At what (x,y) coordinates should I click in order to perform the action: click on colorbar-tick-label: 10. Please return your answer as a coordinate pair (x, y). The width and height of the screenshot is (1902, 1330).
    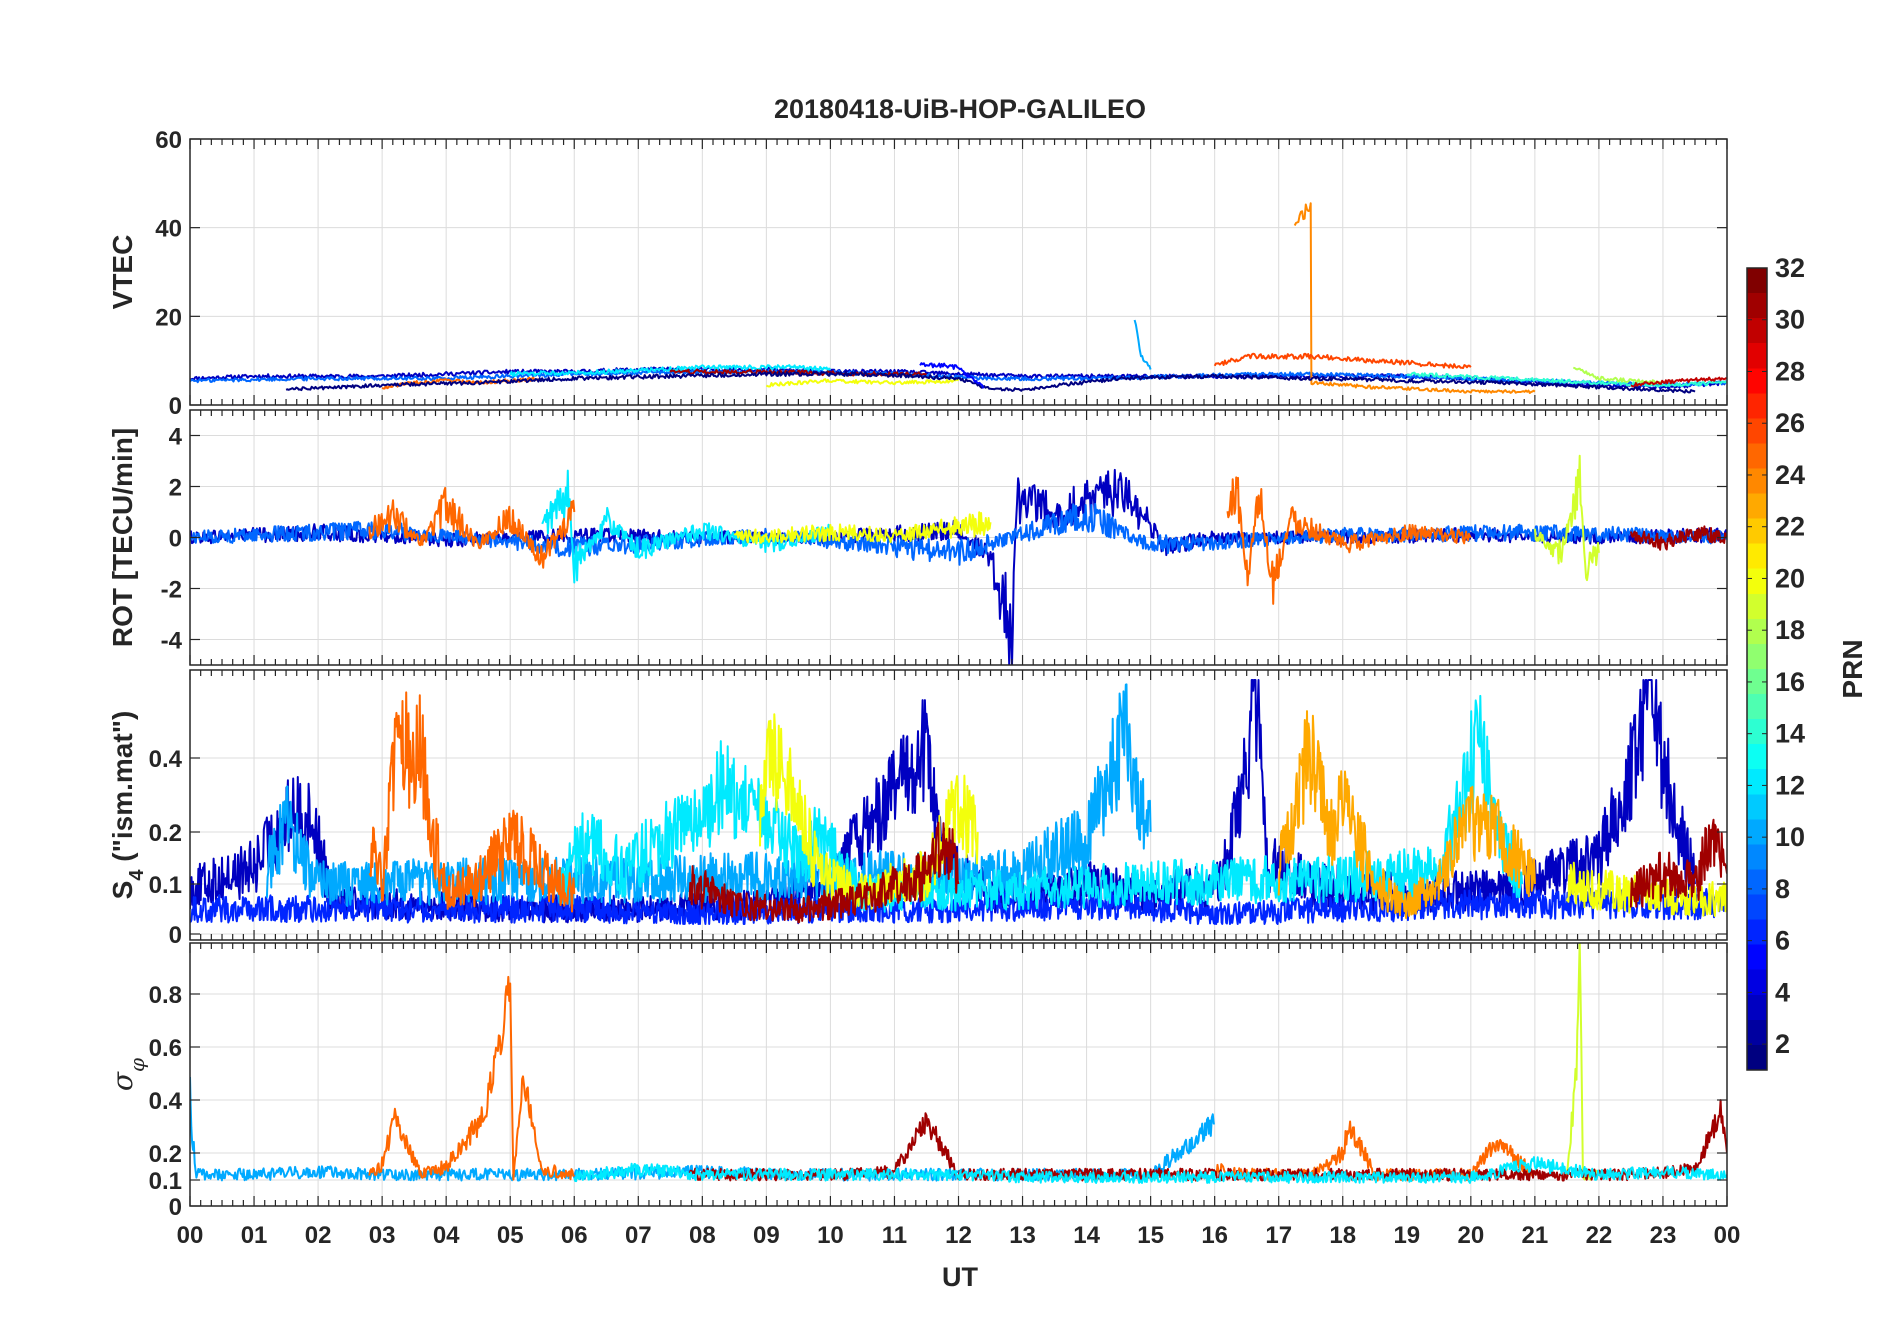
    Looking at the image, I should click on (1790, 837).